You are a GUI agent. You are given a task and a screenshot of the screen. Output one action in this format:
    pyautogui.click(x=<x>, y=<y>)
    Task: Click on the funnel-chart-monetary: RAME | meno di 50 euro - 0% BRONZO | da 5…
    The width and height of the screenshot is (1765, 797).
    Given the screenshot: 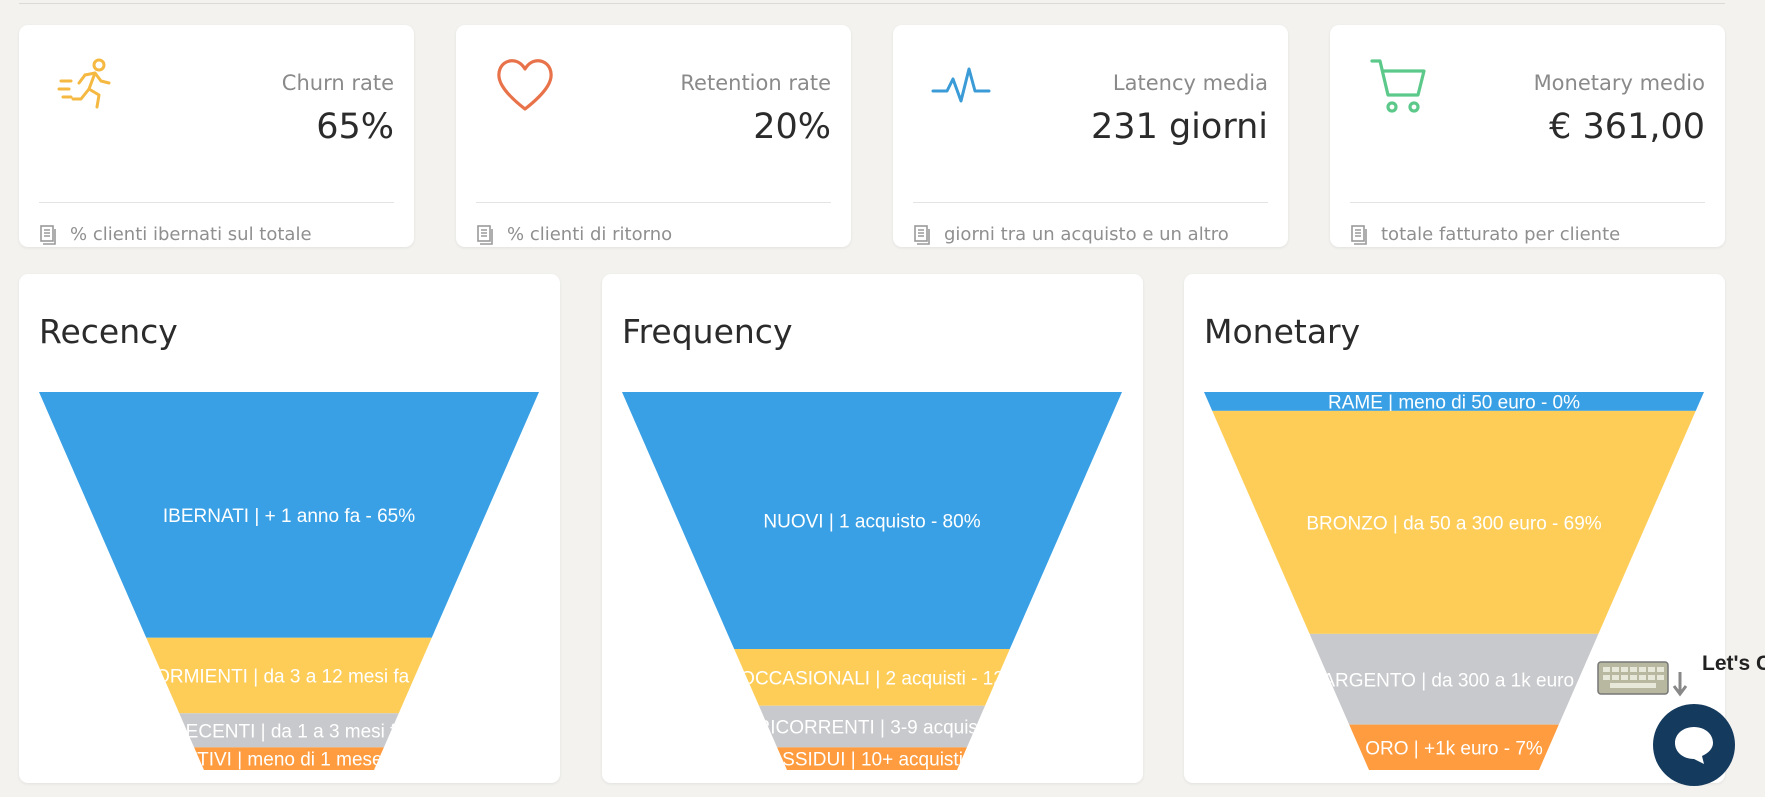 What is the action you would take?
    pyautogui.click(x=1454, y=581)
    